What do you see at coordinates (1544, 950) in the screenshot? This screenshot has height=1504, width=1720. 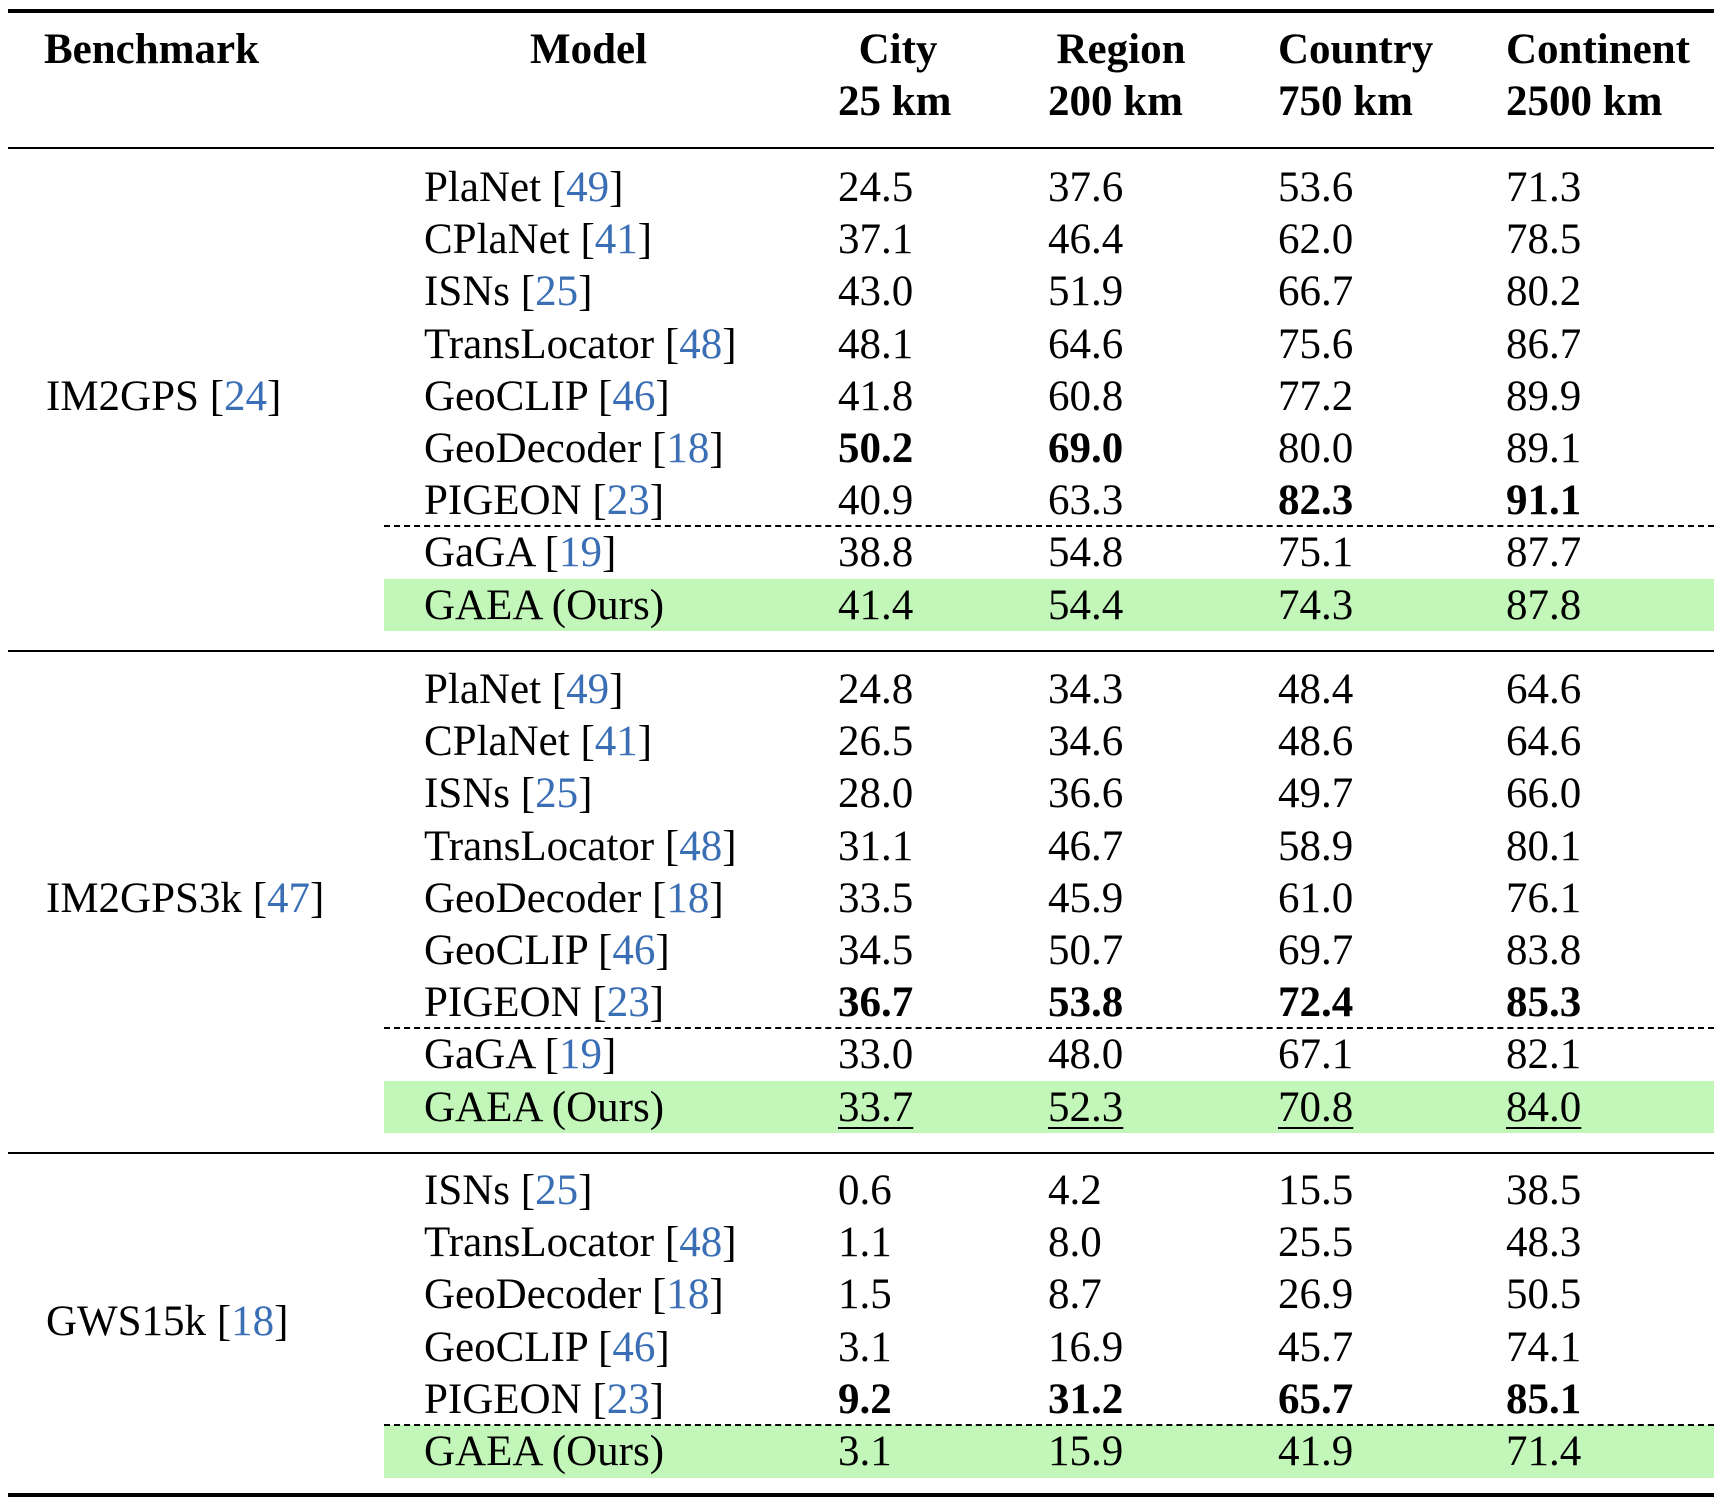 I see `cell-continent: 83.8` at bounding box center [1544, 950].